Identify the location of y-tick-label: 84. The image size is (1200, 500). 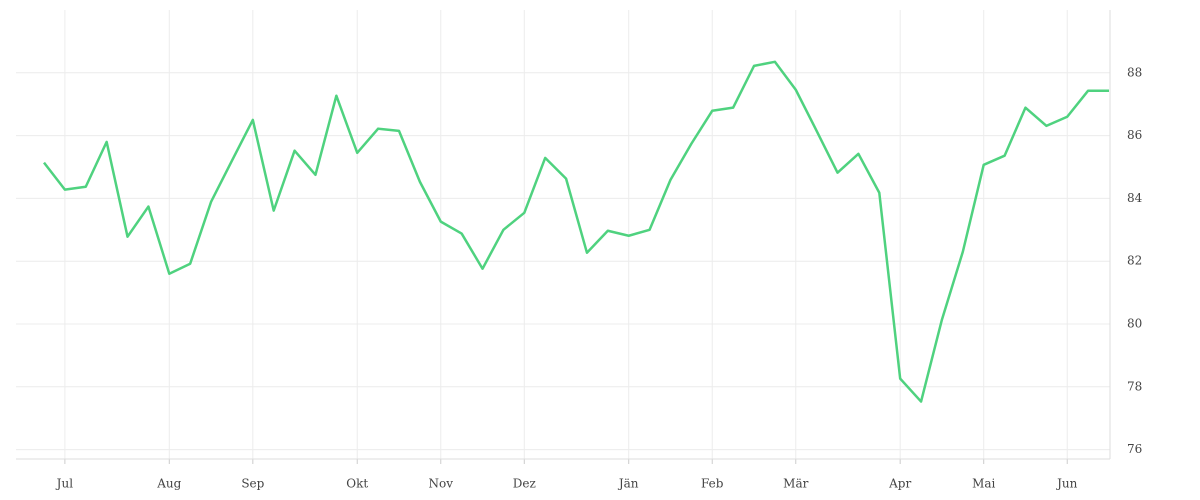
(1135, 198).